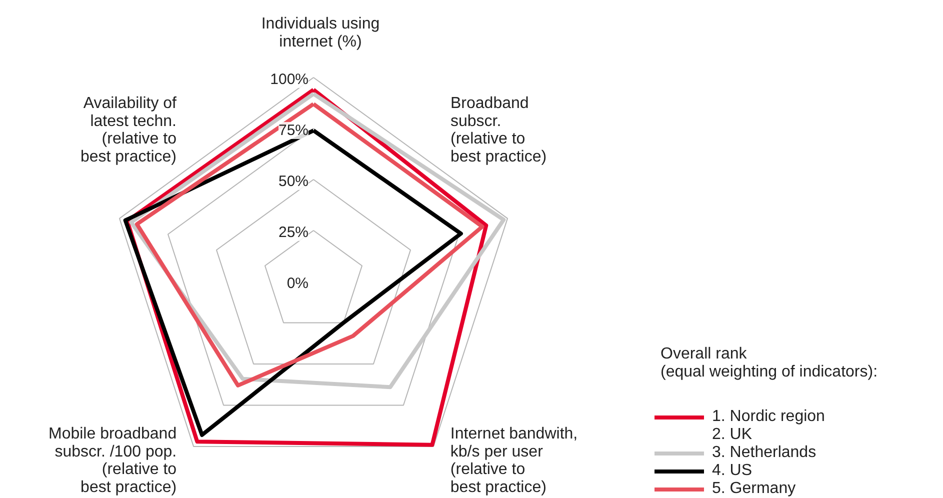 The width and height of the screenshot is (943, 498). I want to click on y-tick-label: 0%, so click(297, 283).